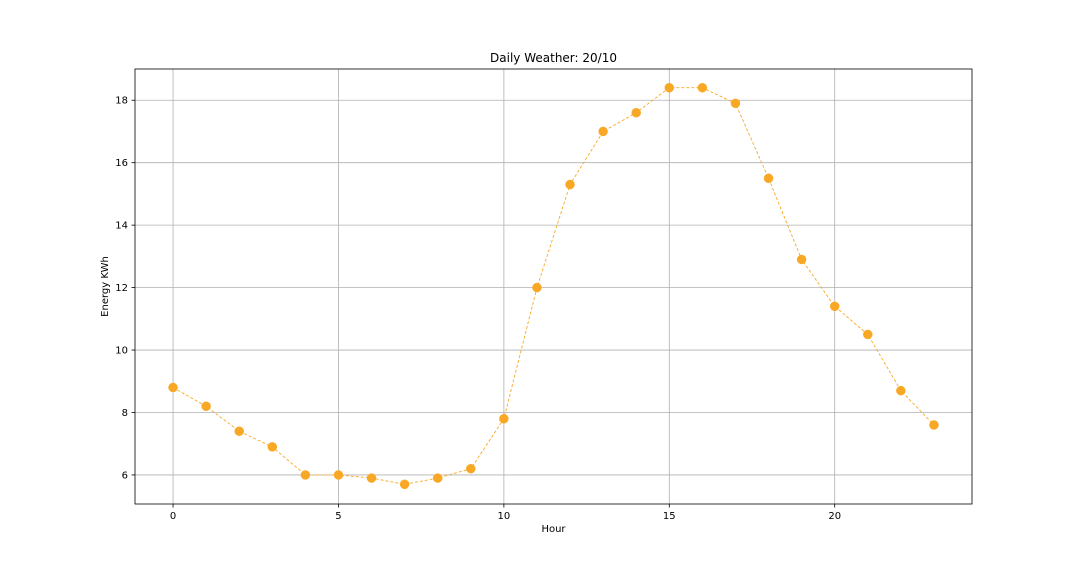  Describe the element at coordinates (121, 163) in the screenshot. I see `y-tick-label: 16` at that location.